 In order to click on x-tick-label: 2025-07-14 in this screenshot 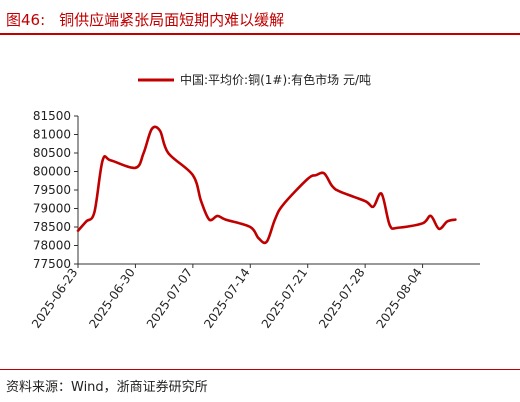, I will do `click(226, 298)`.